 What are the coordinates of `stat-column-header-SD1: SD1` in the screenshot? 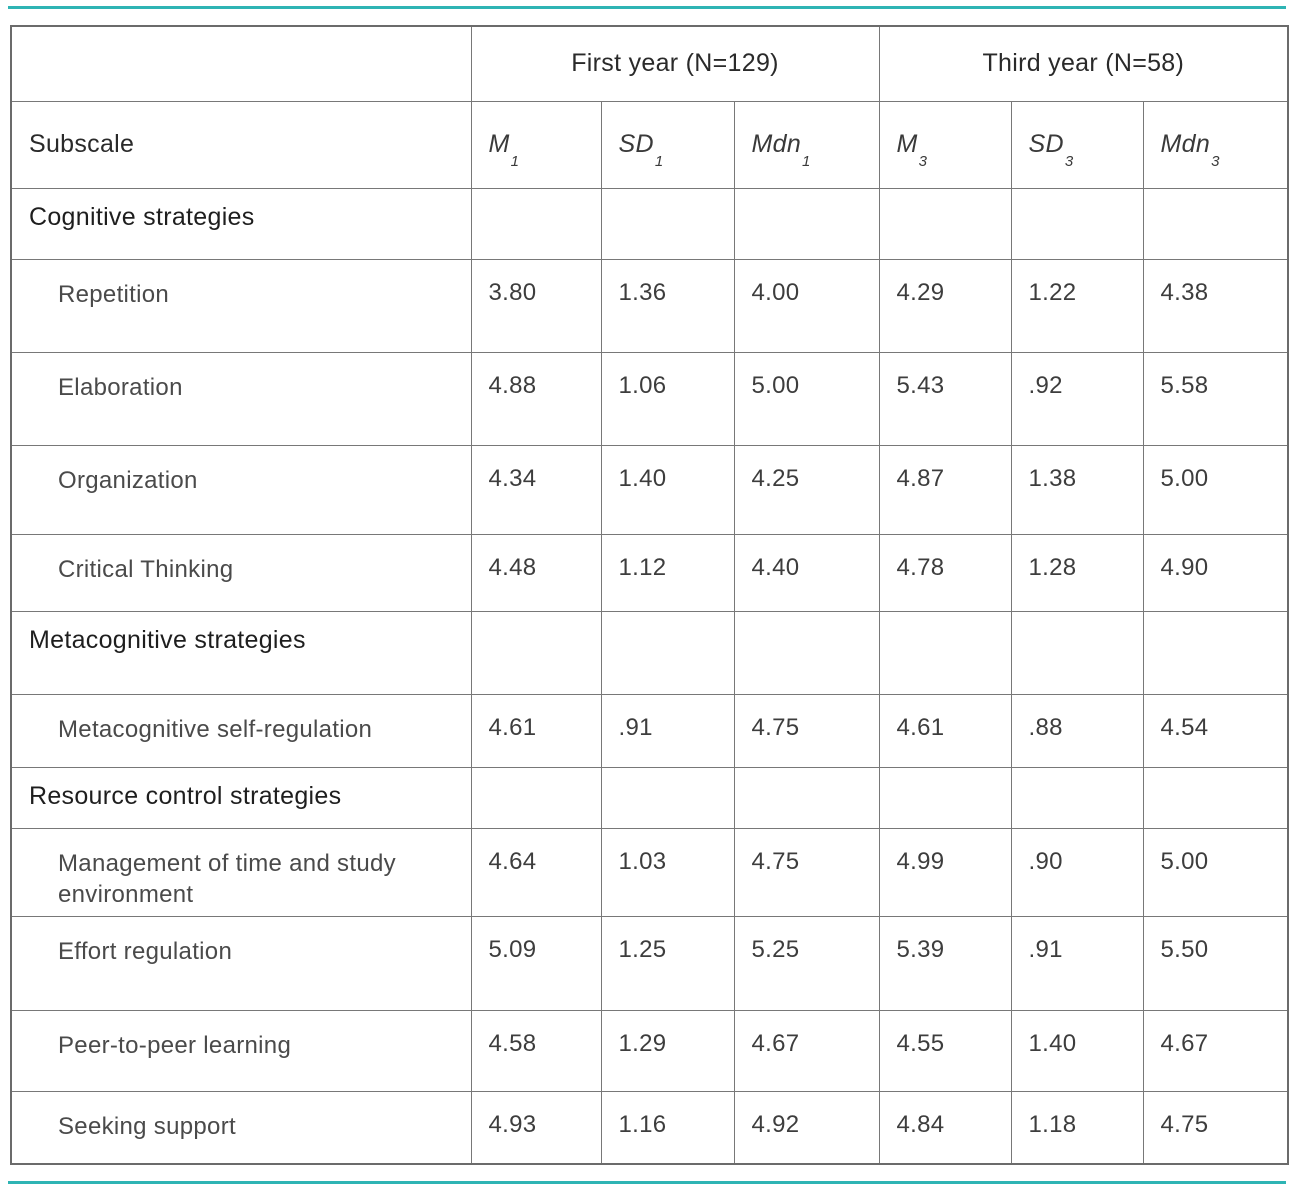 It's located at (667, 144).